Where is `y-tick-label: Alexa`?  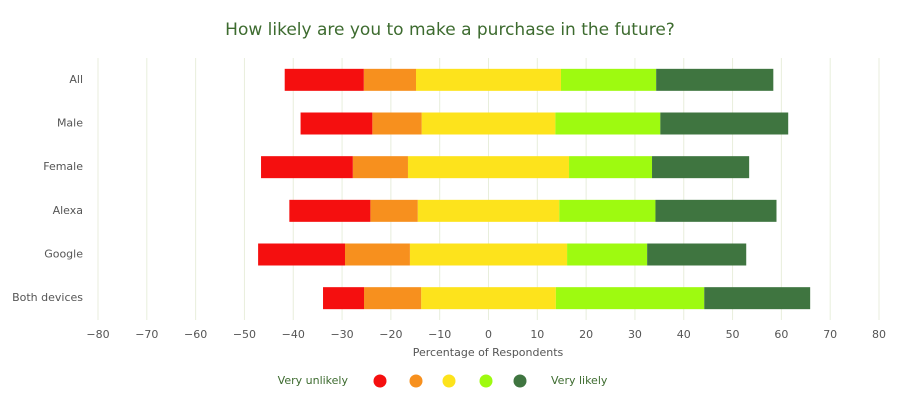
y-tick-label: Alexa is located at coordinates (68, 210).